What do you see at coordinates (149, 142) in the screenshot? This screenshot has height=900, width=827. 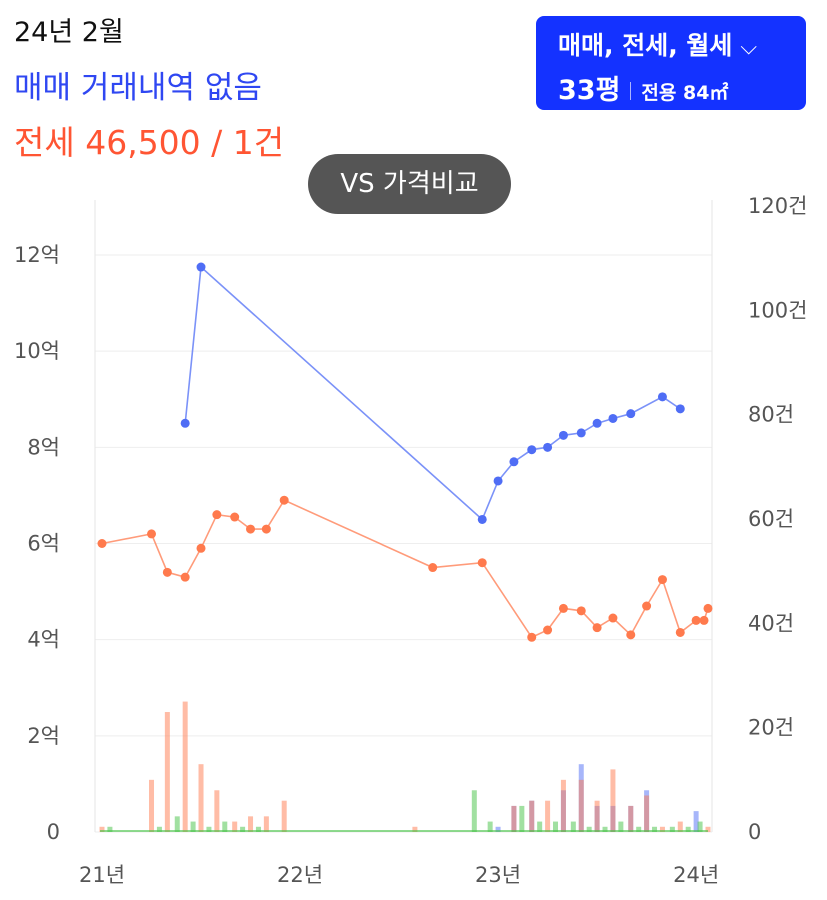 I see `lease-summary: 전세 46,500 / 1건` at bounding box center [149, 142].